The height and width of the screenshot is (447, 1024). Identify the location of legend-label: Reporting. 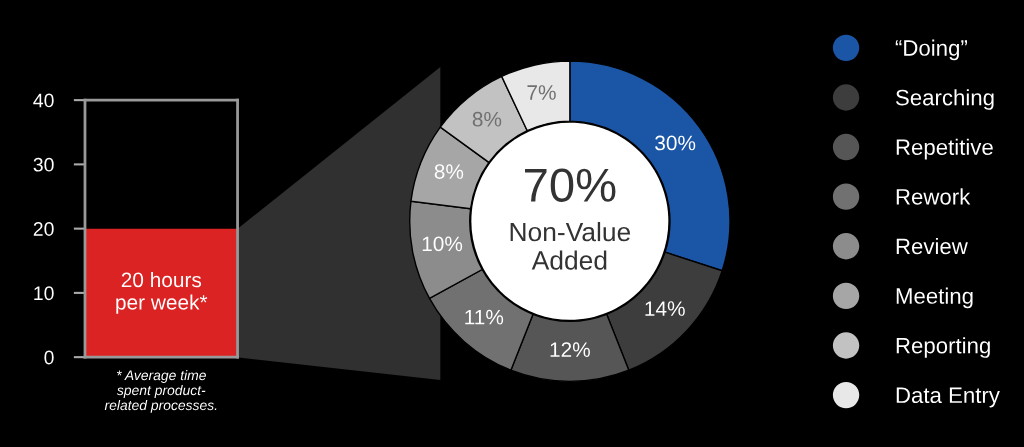
(943, 347).